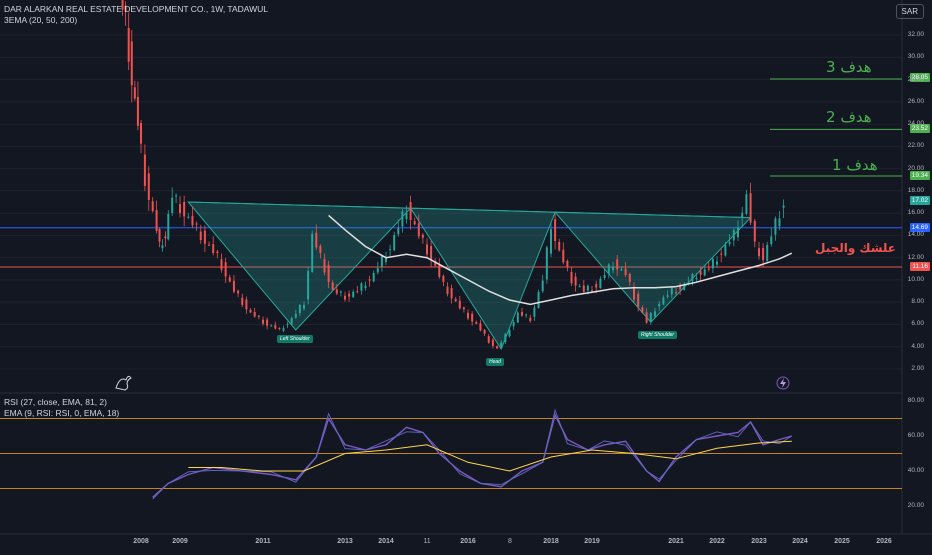 This screenshot has width=932, height=555. I want to click on rsi-ema-line, so click(490, 456).